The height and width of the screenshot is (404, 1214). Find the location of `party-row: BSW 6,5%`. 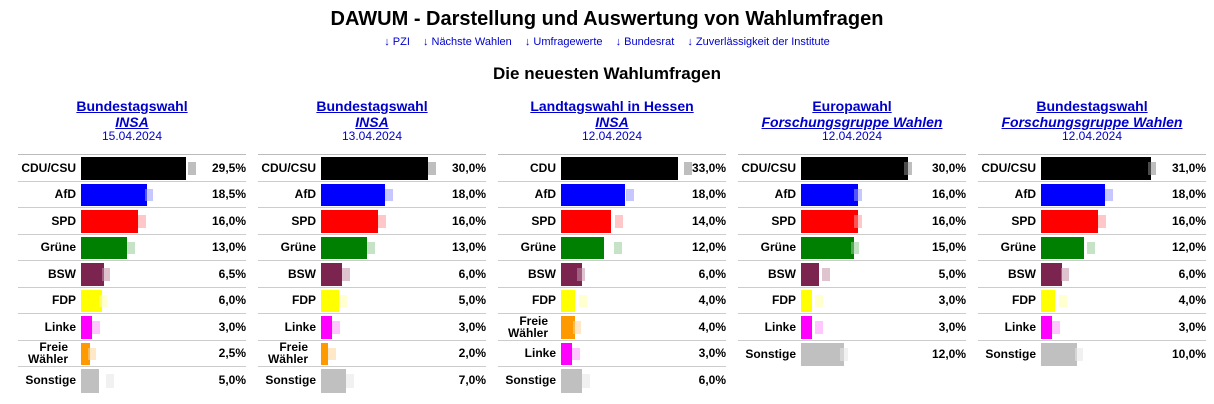

party-row: BSW 6,5% is located at coordinates (132, 274).